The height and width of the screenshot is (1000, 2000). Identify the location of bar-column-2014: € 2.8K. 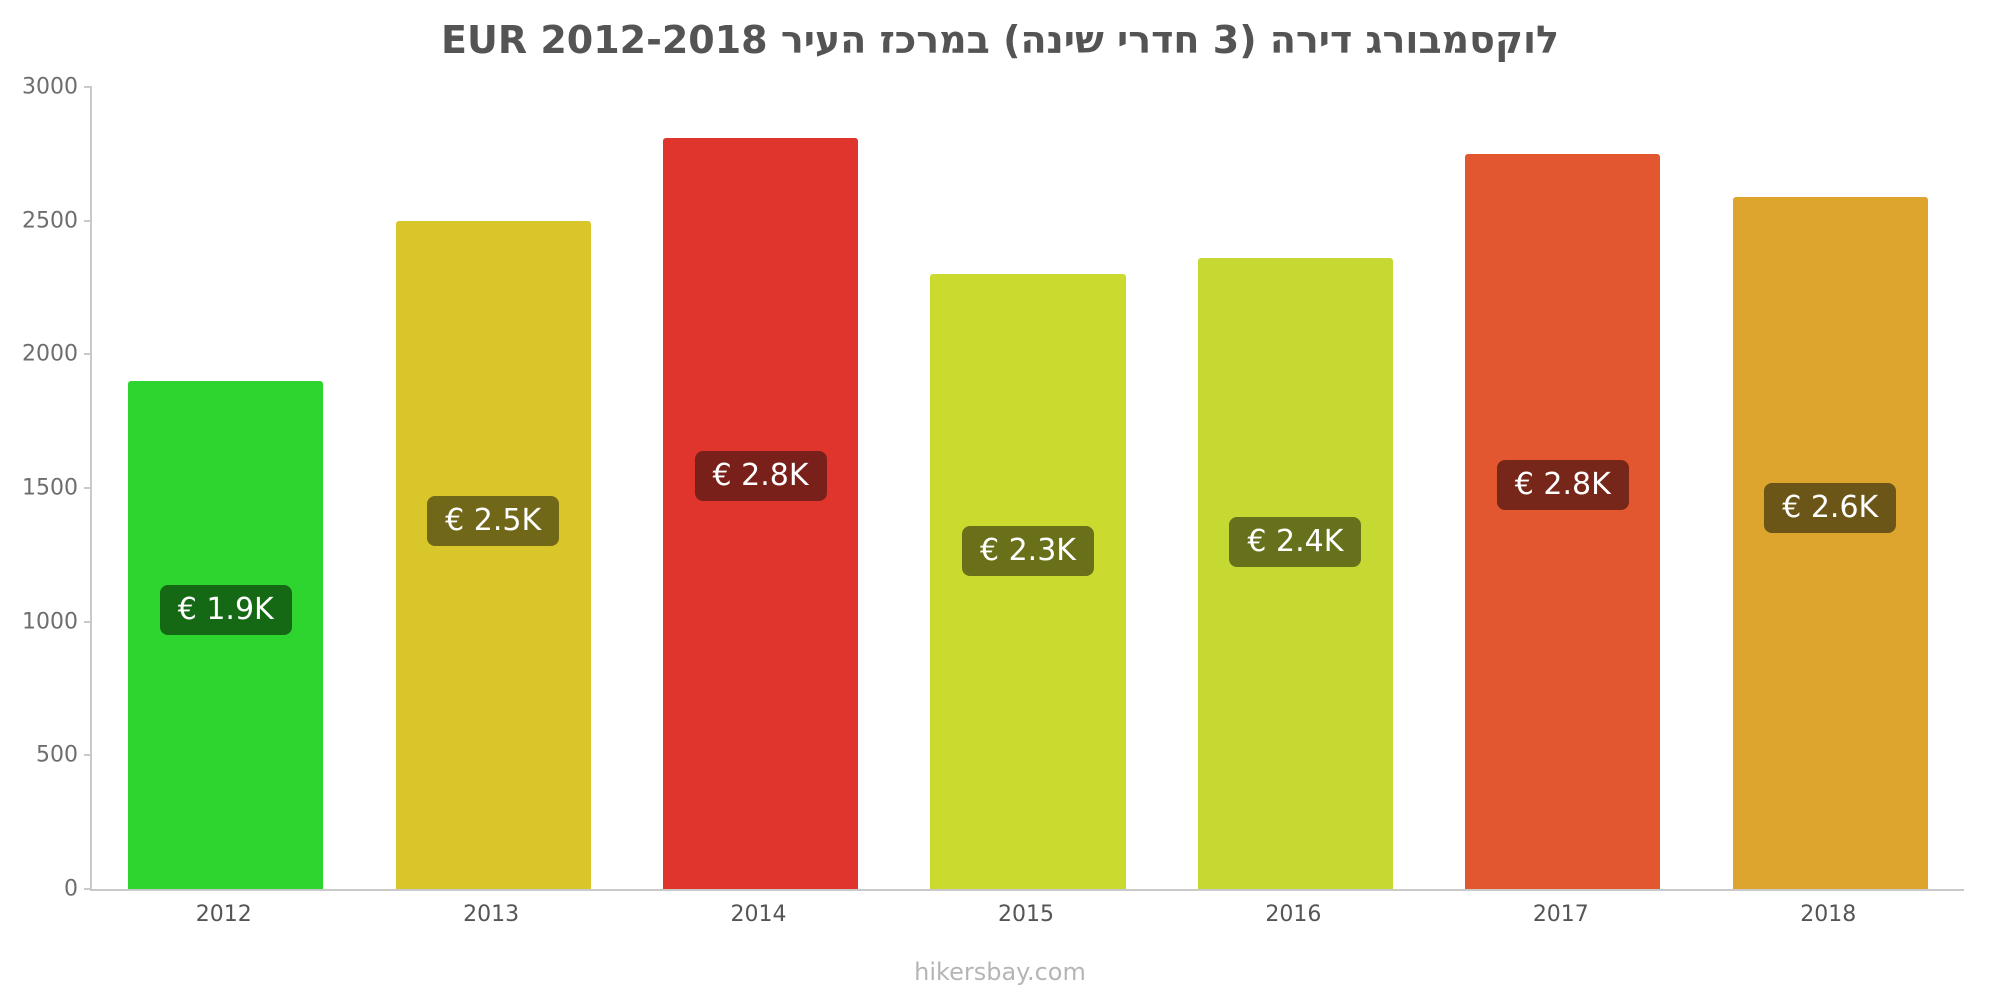
(760, 488).